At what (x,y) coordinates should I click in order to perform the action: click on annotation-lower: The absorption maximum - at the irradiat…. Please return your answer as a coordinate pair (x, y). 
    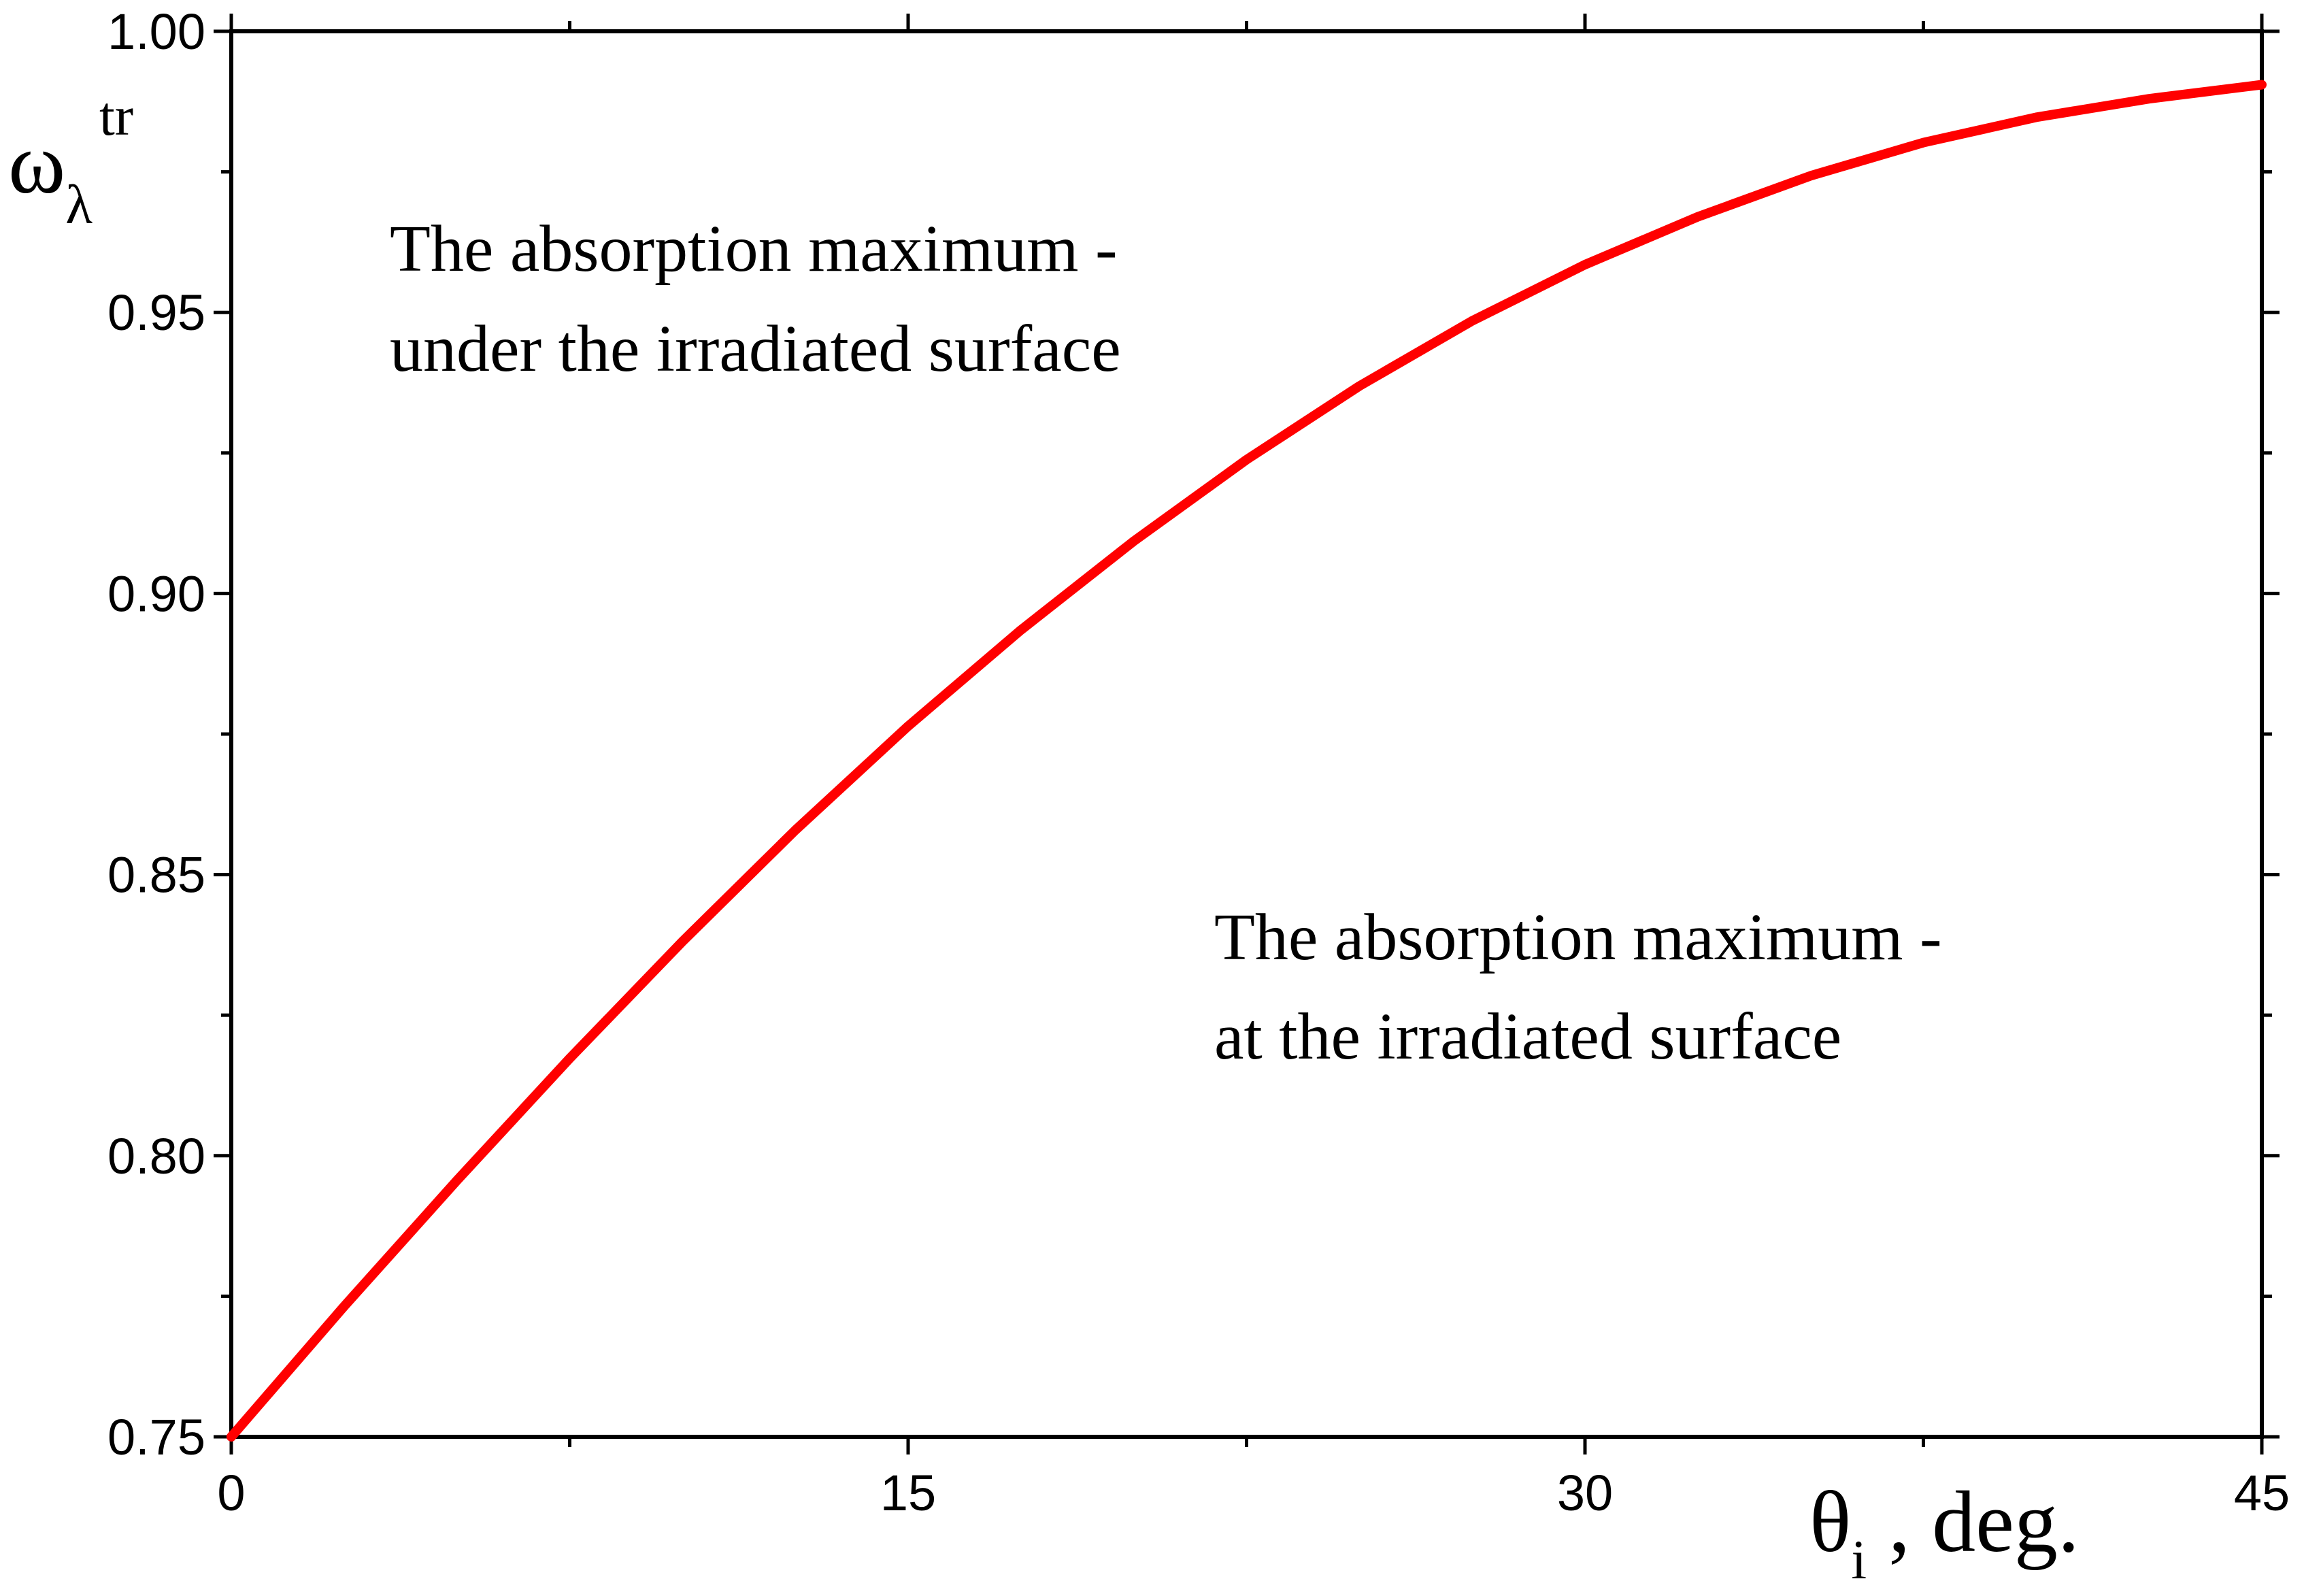
    Looking at the image, I should click on (1586, 987).